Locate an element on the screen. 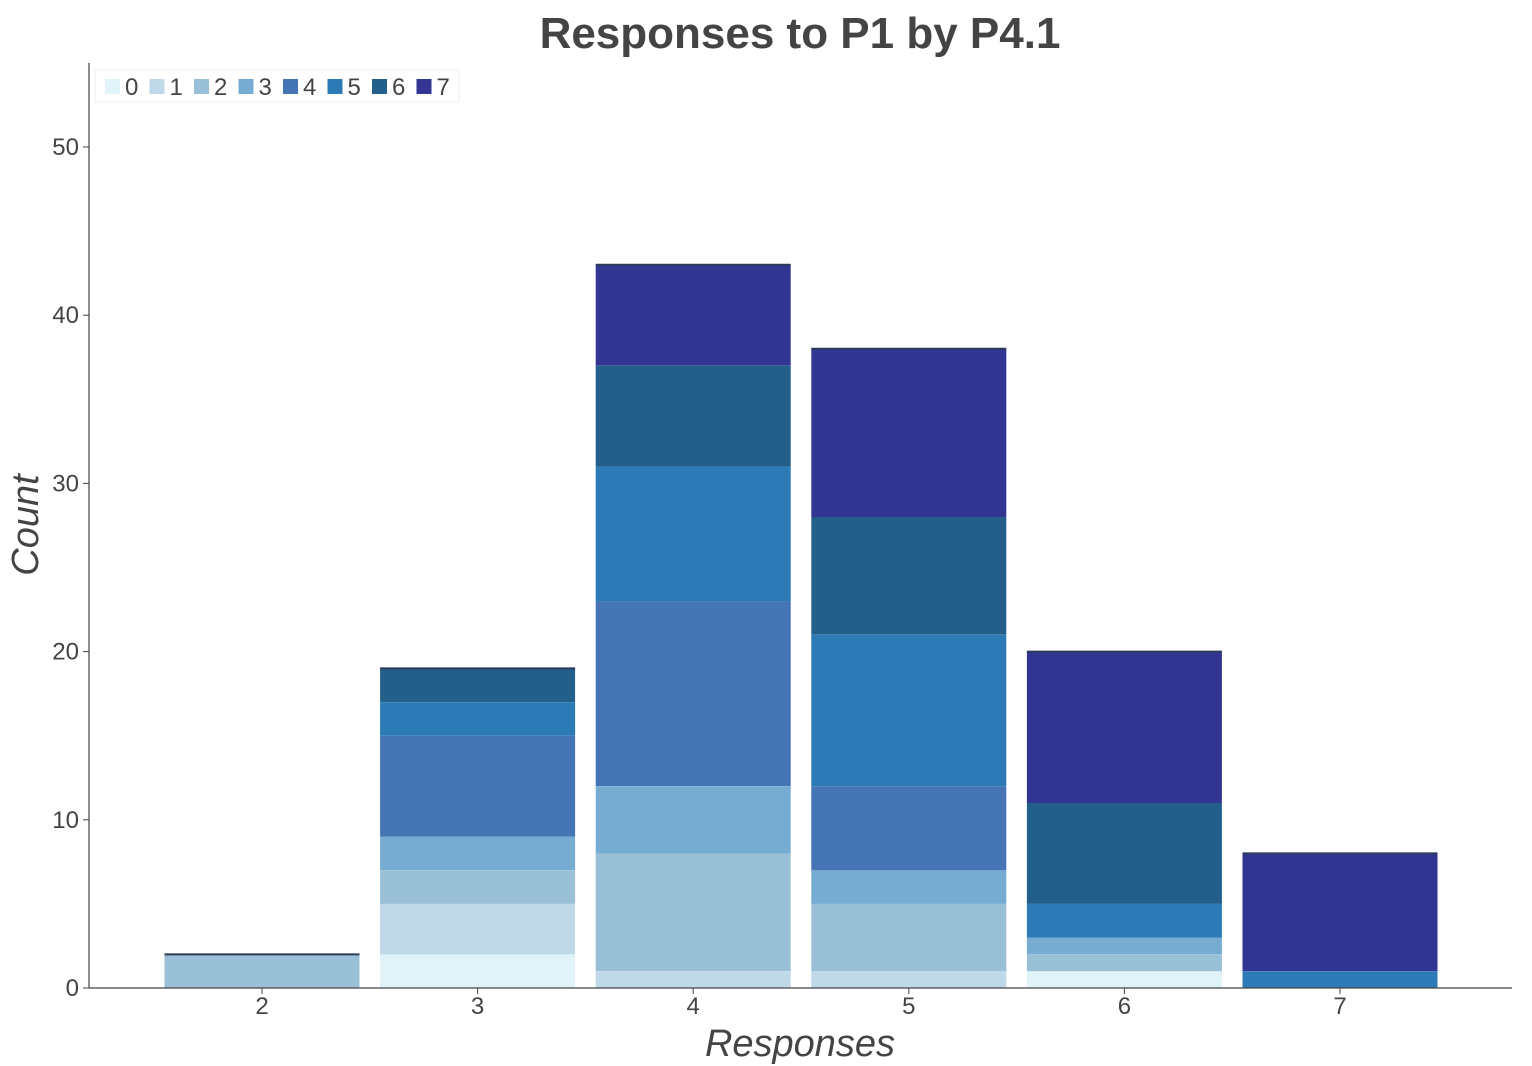 The height and width of the screenshot is (1066, 1532). x-tick-label-7: 7 is located at coordinates (1339, 1006).